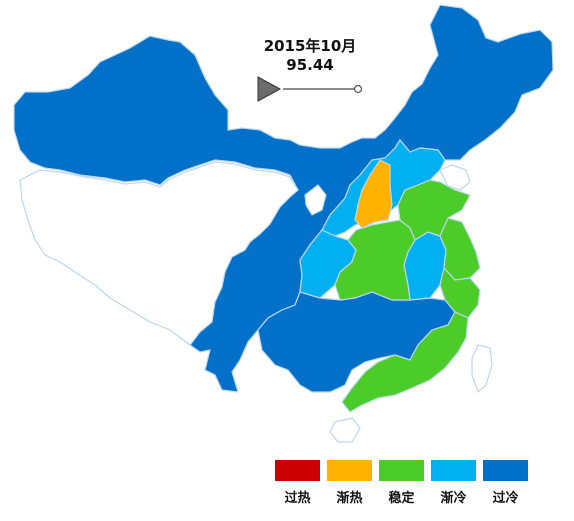 This screenshot has width=574, height=521. Describe the element at coordinates (401, 498) in the screenshot. I see `legend-label: 稳定` at that location.